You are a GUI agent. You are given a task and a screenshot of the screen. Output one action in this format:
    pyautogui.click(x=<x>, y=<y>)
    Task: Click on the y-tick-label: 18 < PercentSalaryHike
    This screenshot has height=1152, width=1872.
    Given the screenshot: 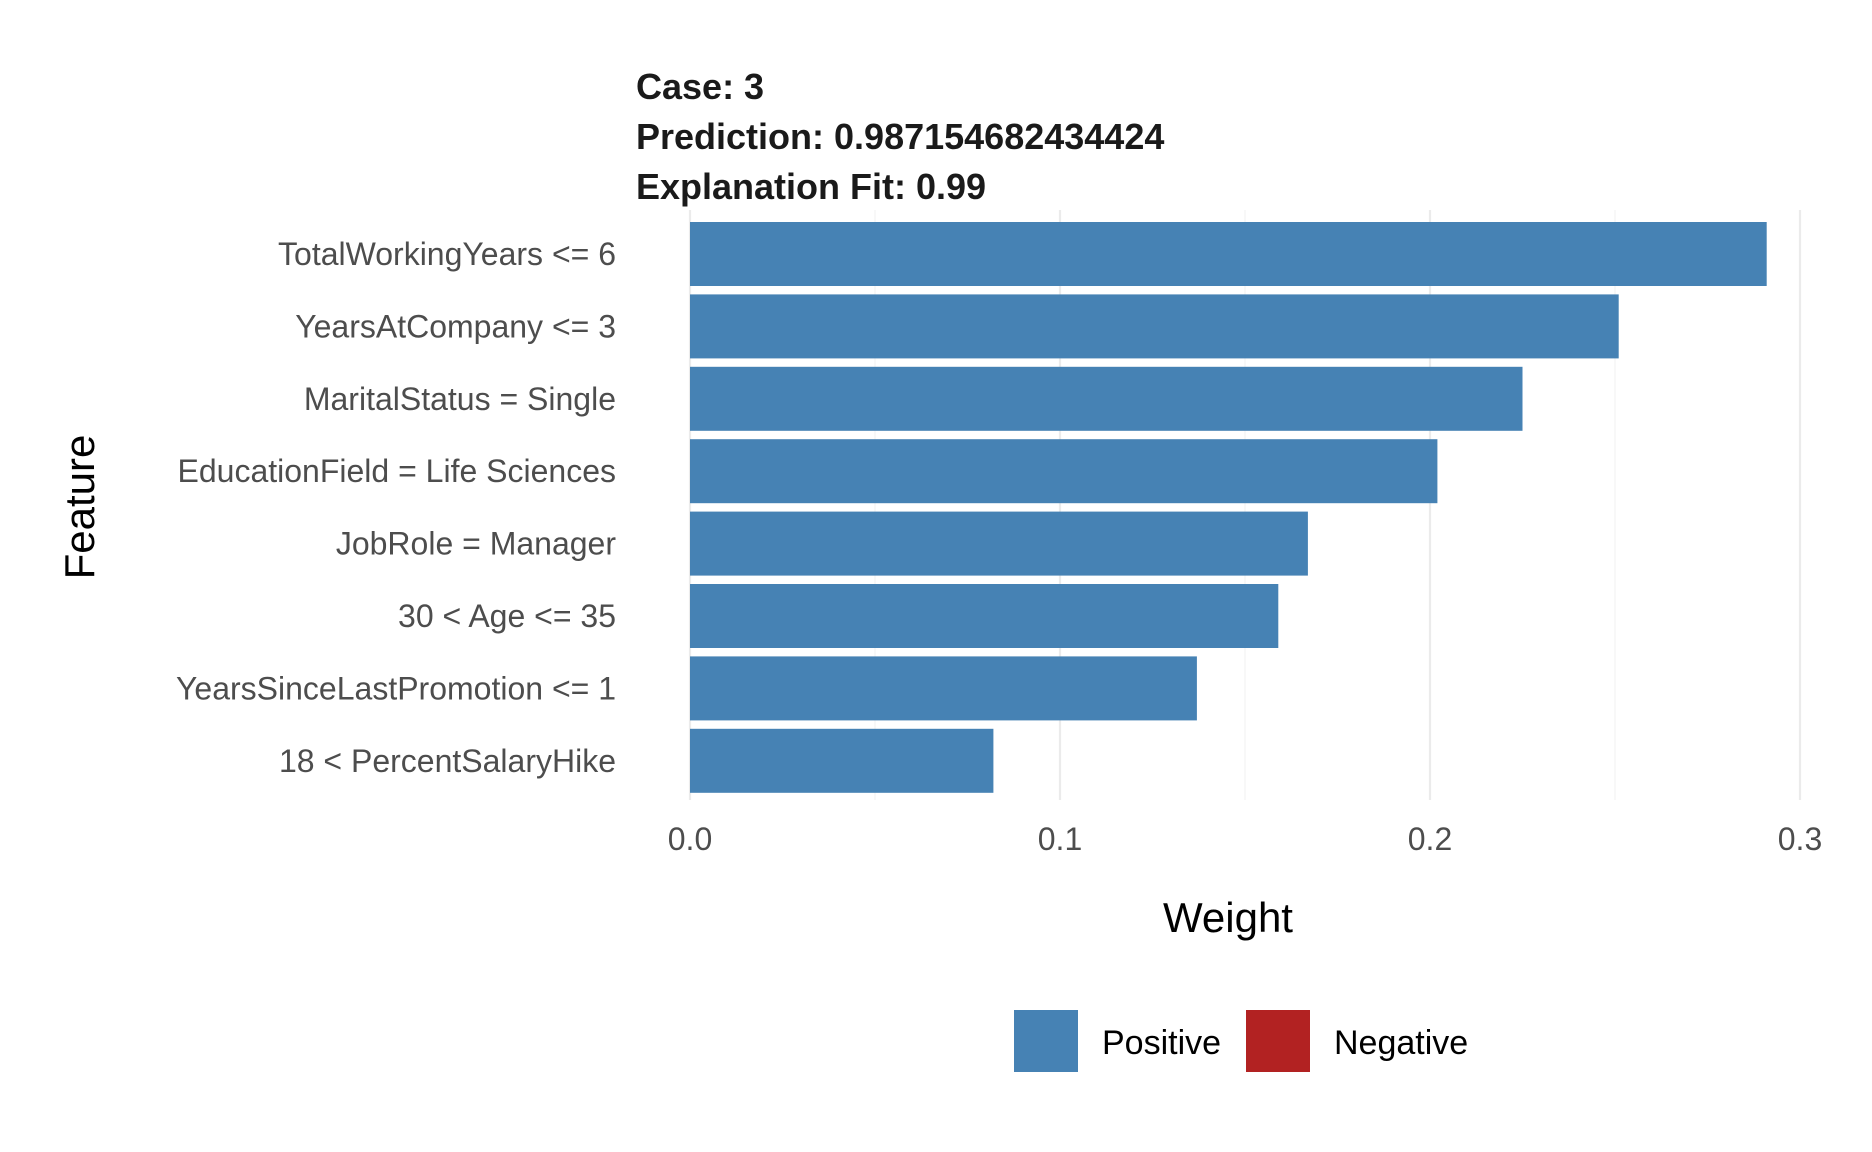 What is the action you would take?
    pyautogui.click(x=447, y=761)
    